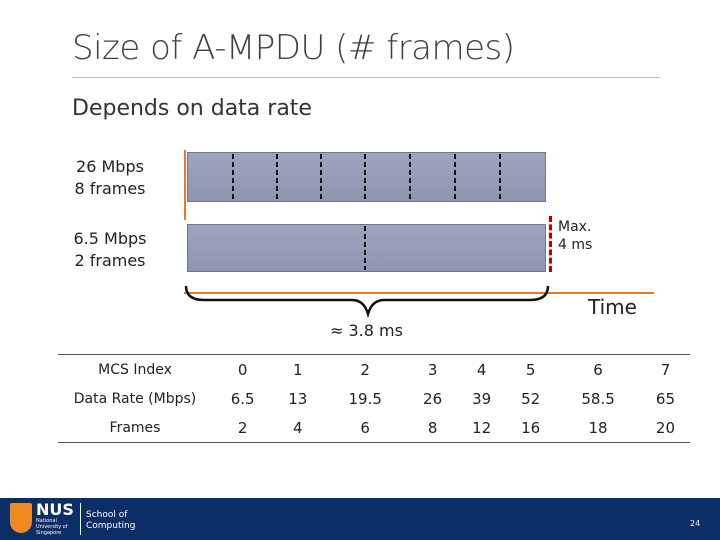  Describe the element at coordinates (366, 77) in the screenshot. I see `title-divider` at that location.